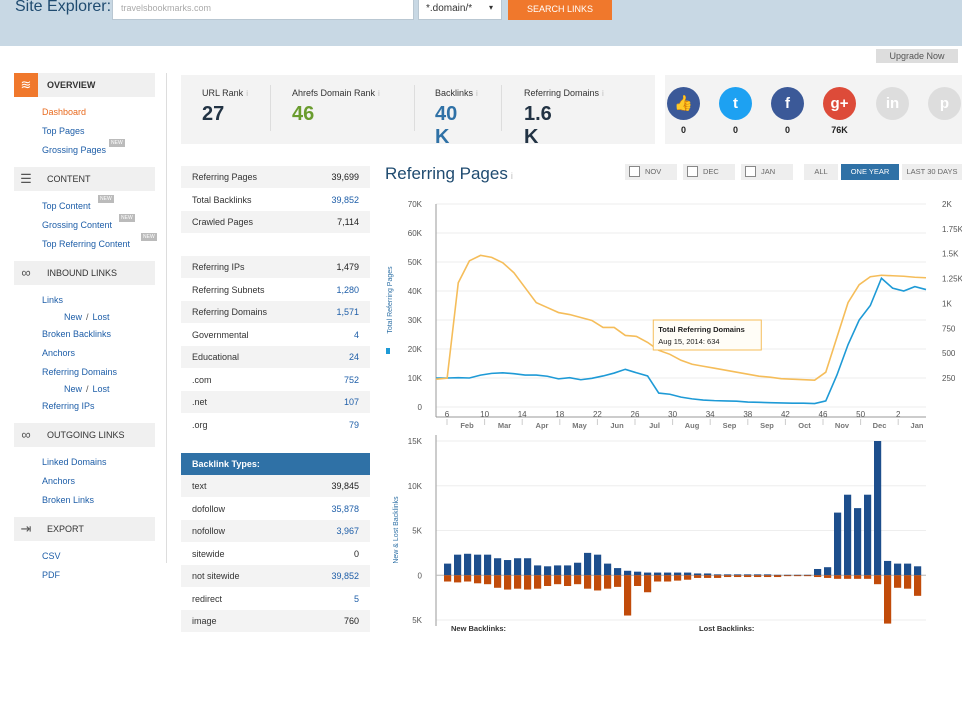 The width and height of the screenshot is (962, 718). I want to click on mode-select: *.domain/* ▾, so click(460, 10).